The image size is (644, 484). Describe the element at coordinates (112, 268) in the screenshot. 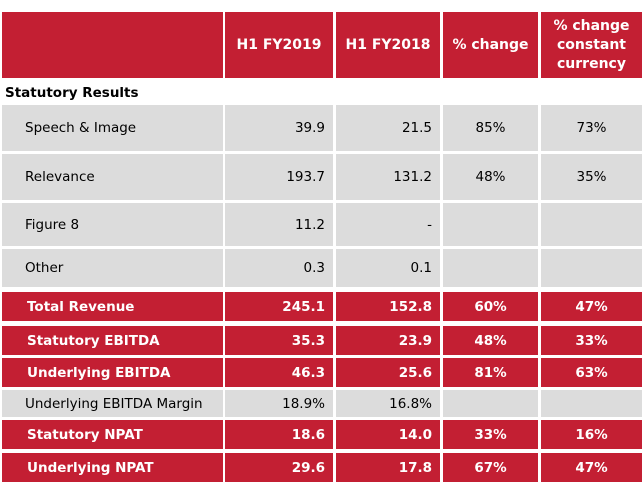

I see `row-label: Other` at that location.